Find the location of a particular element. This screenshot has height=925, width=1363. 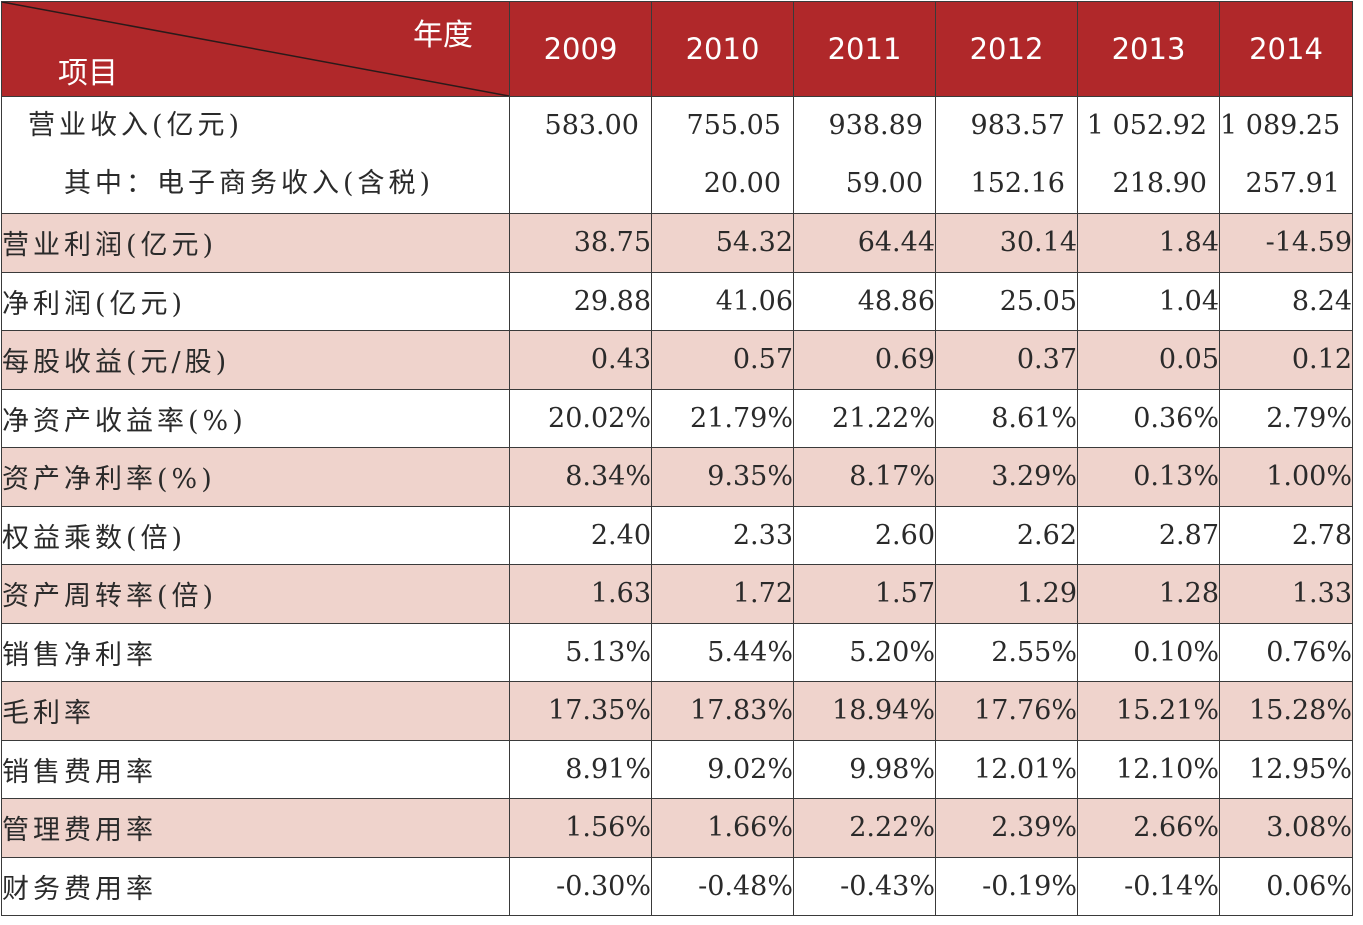

table-cell: 17.35% is located at coordinates (580, 711).